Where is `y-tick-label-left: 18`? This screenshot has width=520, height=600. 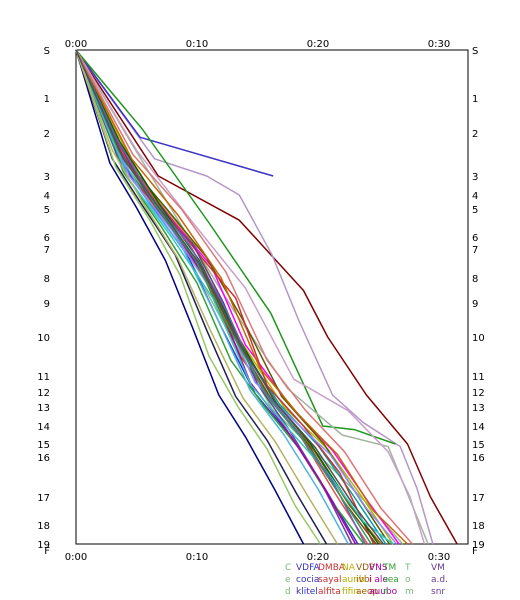
y-tick-label-left: 18 is located at coordinates (43, 526).